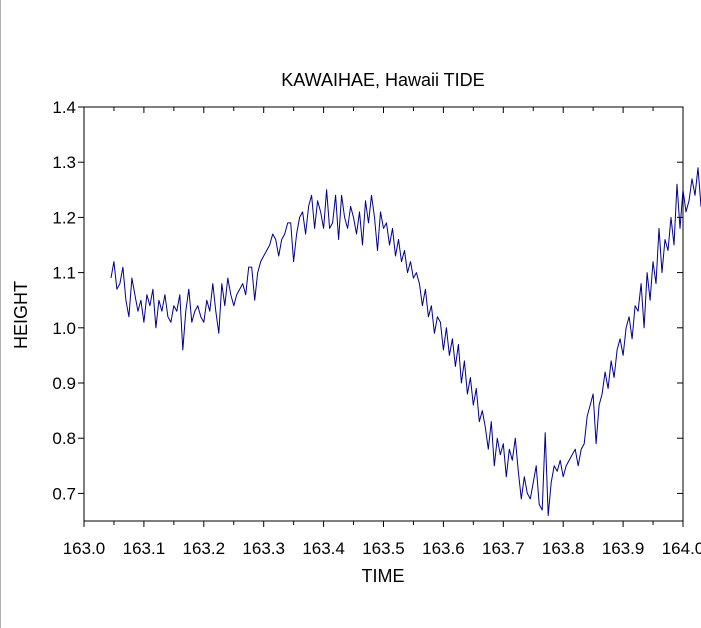  Describe the element at coordinates (383, 576) in the screenshot. I see `x-axis-label: TIME` at that location.